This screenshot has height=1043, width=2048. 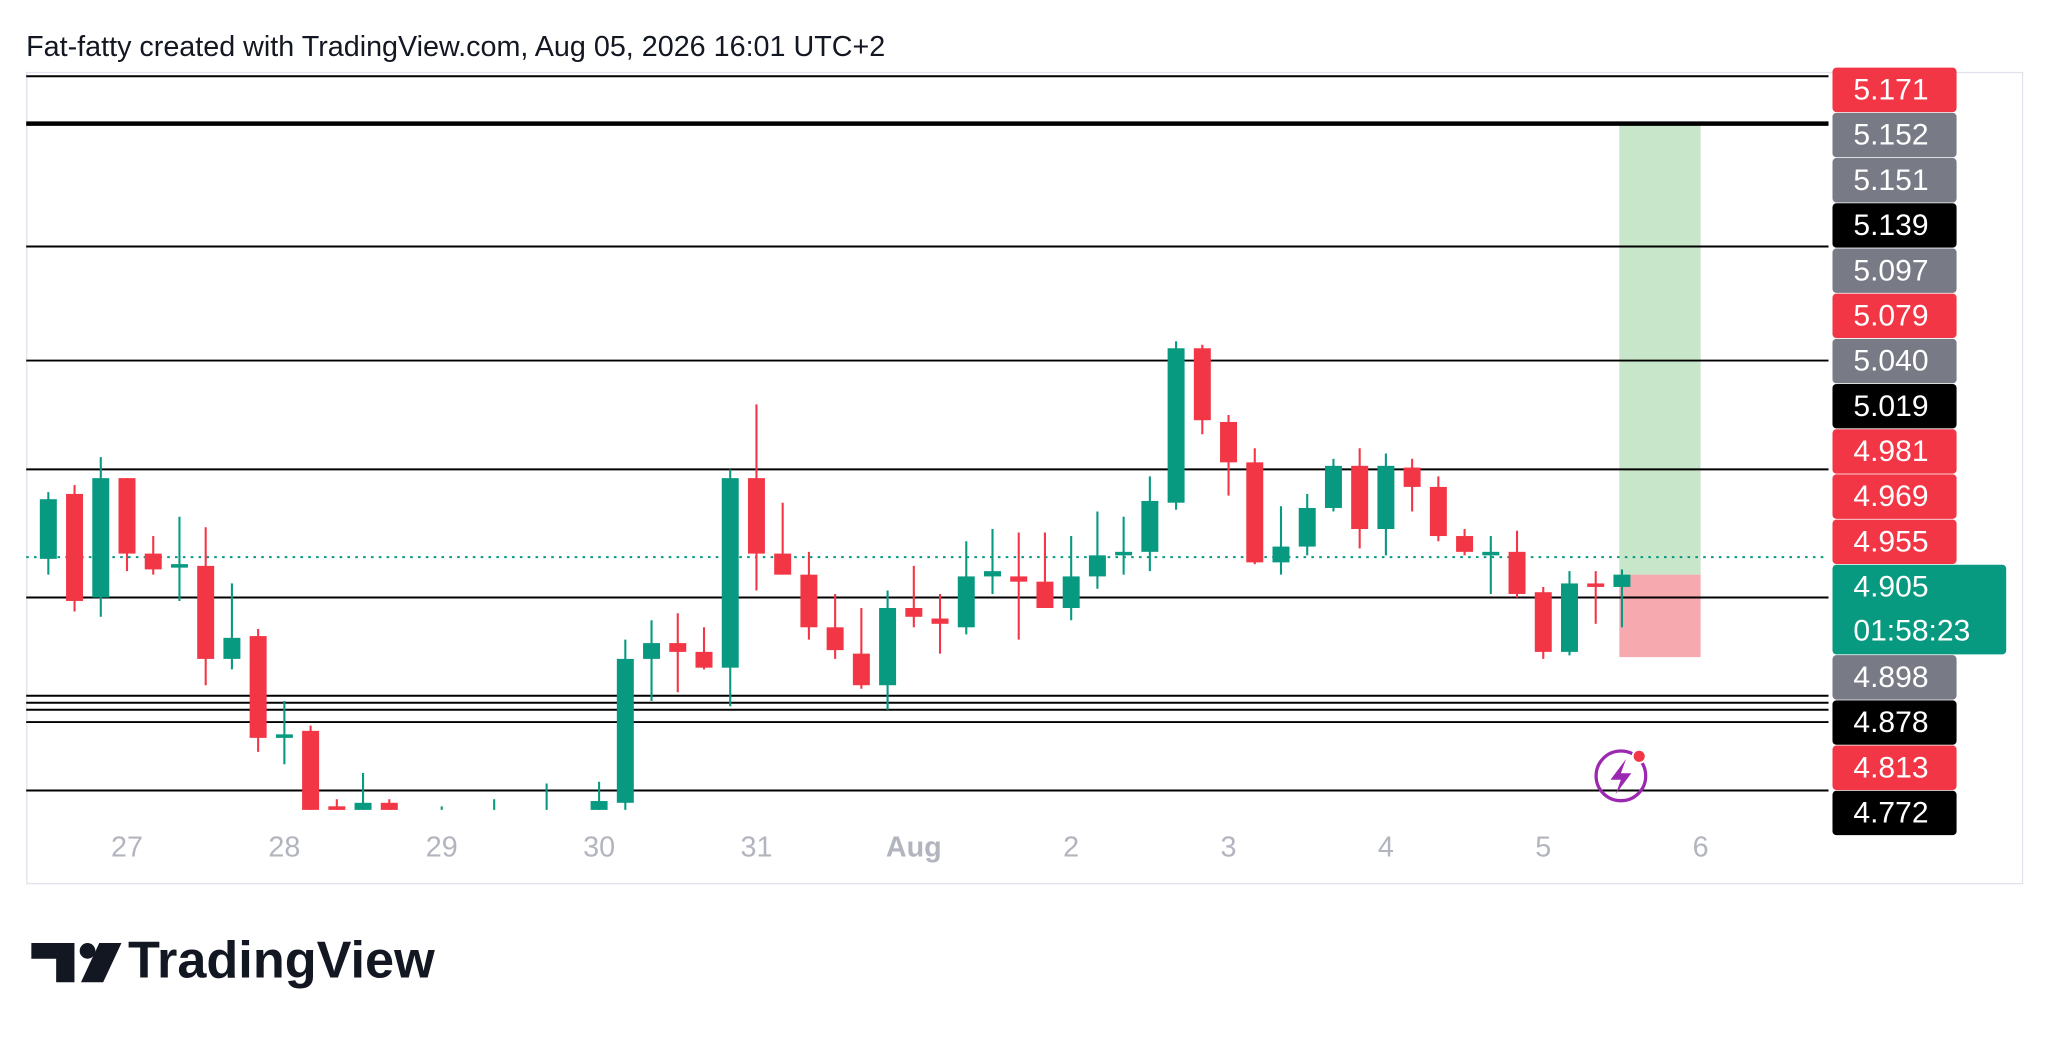 What do you see at coordinates (1890, 270) in the screenshot?
I see `price-badge-label: 5.097` at bounding box center [1890, 270].